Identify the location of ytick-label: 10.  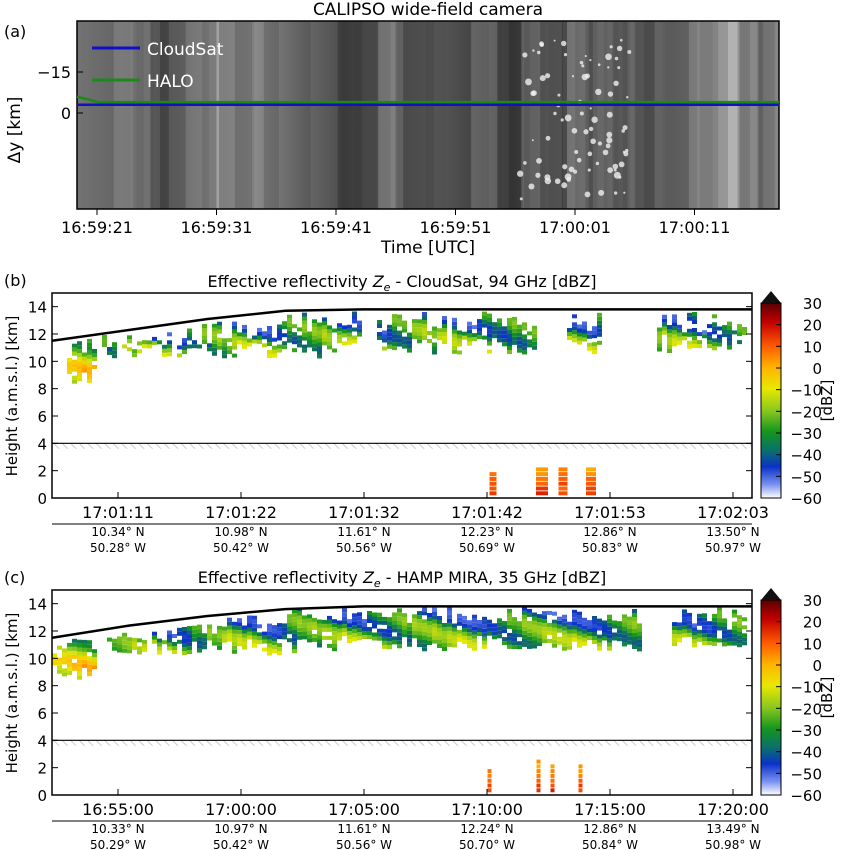
(37, 659).